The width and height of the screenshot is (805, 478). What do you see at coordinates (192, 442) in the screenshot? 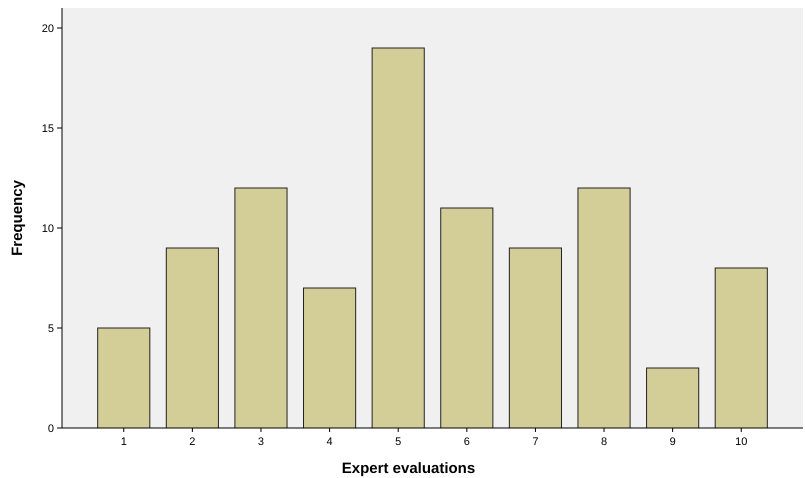
I see `x-tick-label: 2` at bounding box center [192, 442].